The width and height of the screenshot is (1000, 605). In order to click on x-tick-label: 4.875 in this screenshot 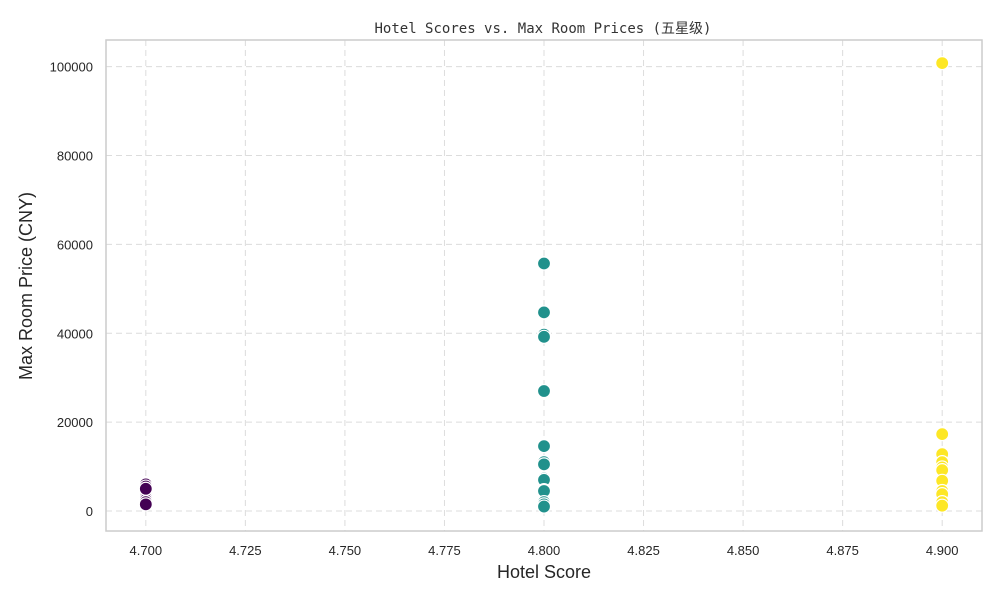, I will do `click(842, 550)`.